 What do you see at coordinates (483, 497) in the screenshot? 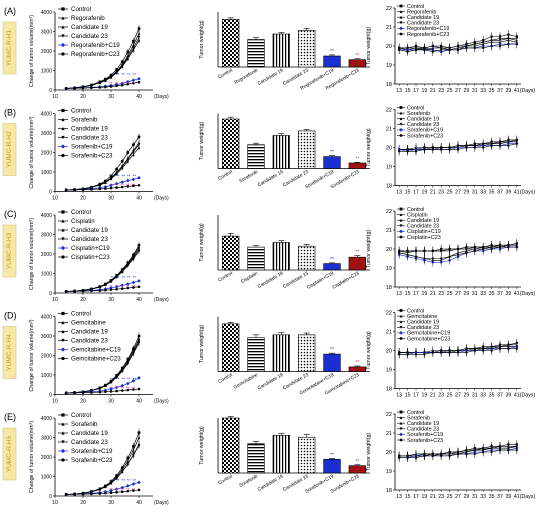
I see `weight-x-tick-label: 33` at bounding box center [483, 497].